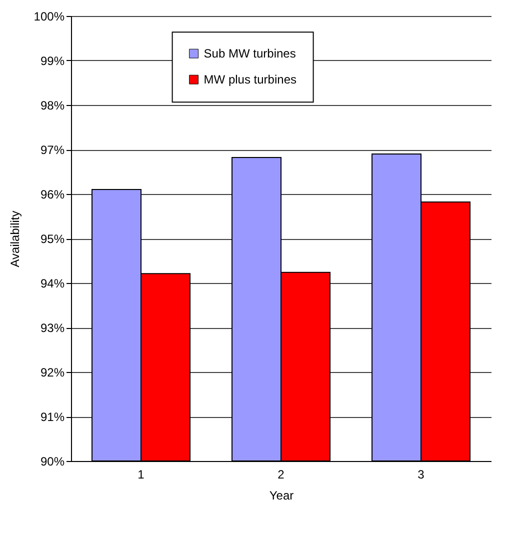 The height and width of the screenshot is (551, 508). Describe the element at coordinates (52, 417) in the screenshot. I see `y-tick-label: 91%` at that location.